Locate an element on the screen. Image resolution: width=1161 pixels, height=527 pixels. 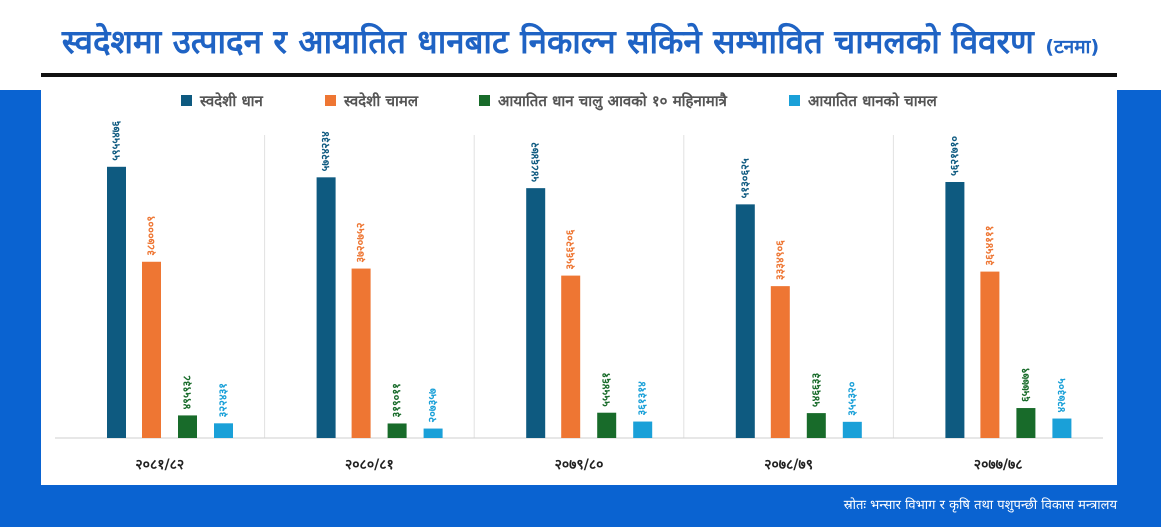
legend-label-4: आयातित धानको चामल is located at coordinates (873, 101).